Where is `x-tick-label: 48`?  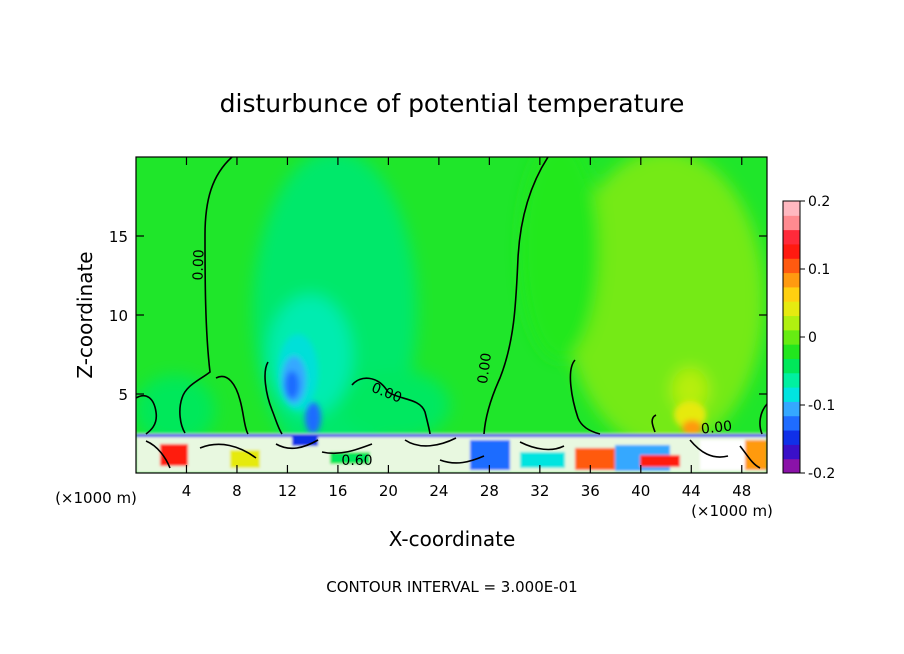 x-tick-label: 48 is located at coordinates (741, 491).